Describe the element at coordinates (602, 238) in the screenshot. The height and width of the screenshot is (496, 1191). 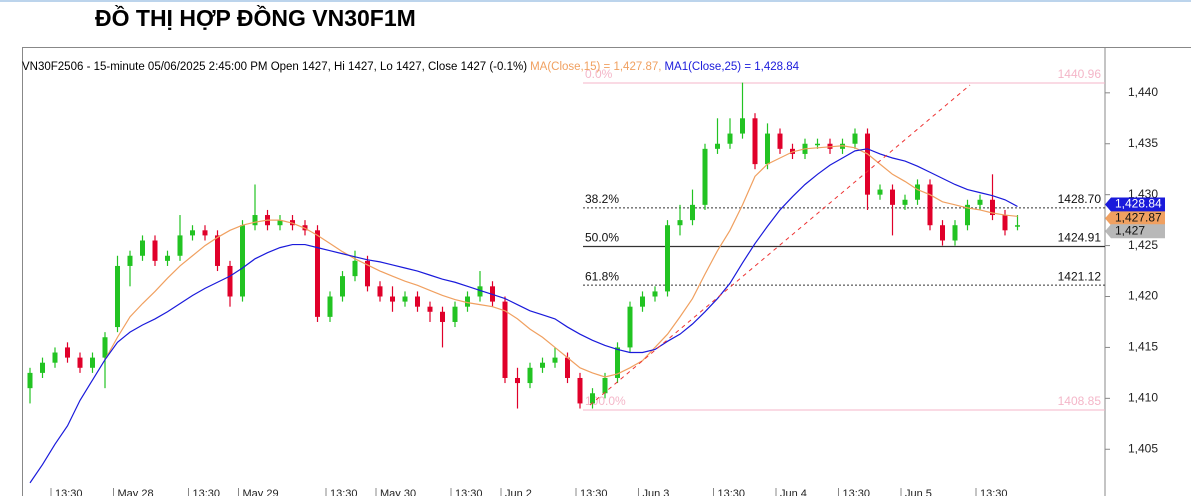
I see `fib-label: 50.0%` at that location.